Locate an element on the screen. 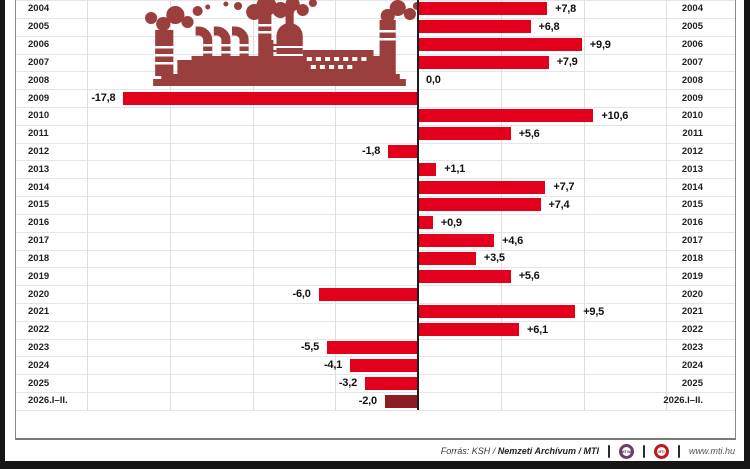 The height and width of the screenshot is (469, 750). value-label: +6,1 is located at coordinates (537, 329).